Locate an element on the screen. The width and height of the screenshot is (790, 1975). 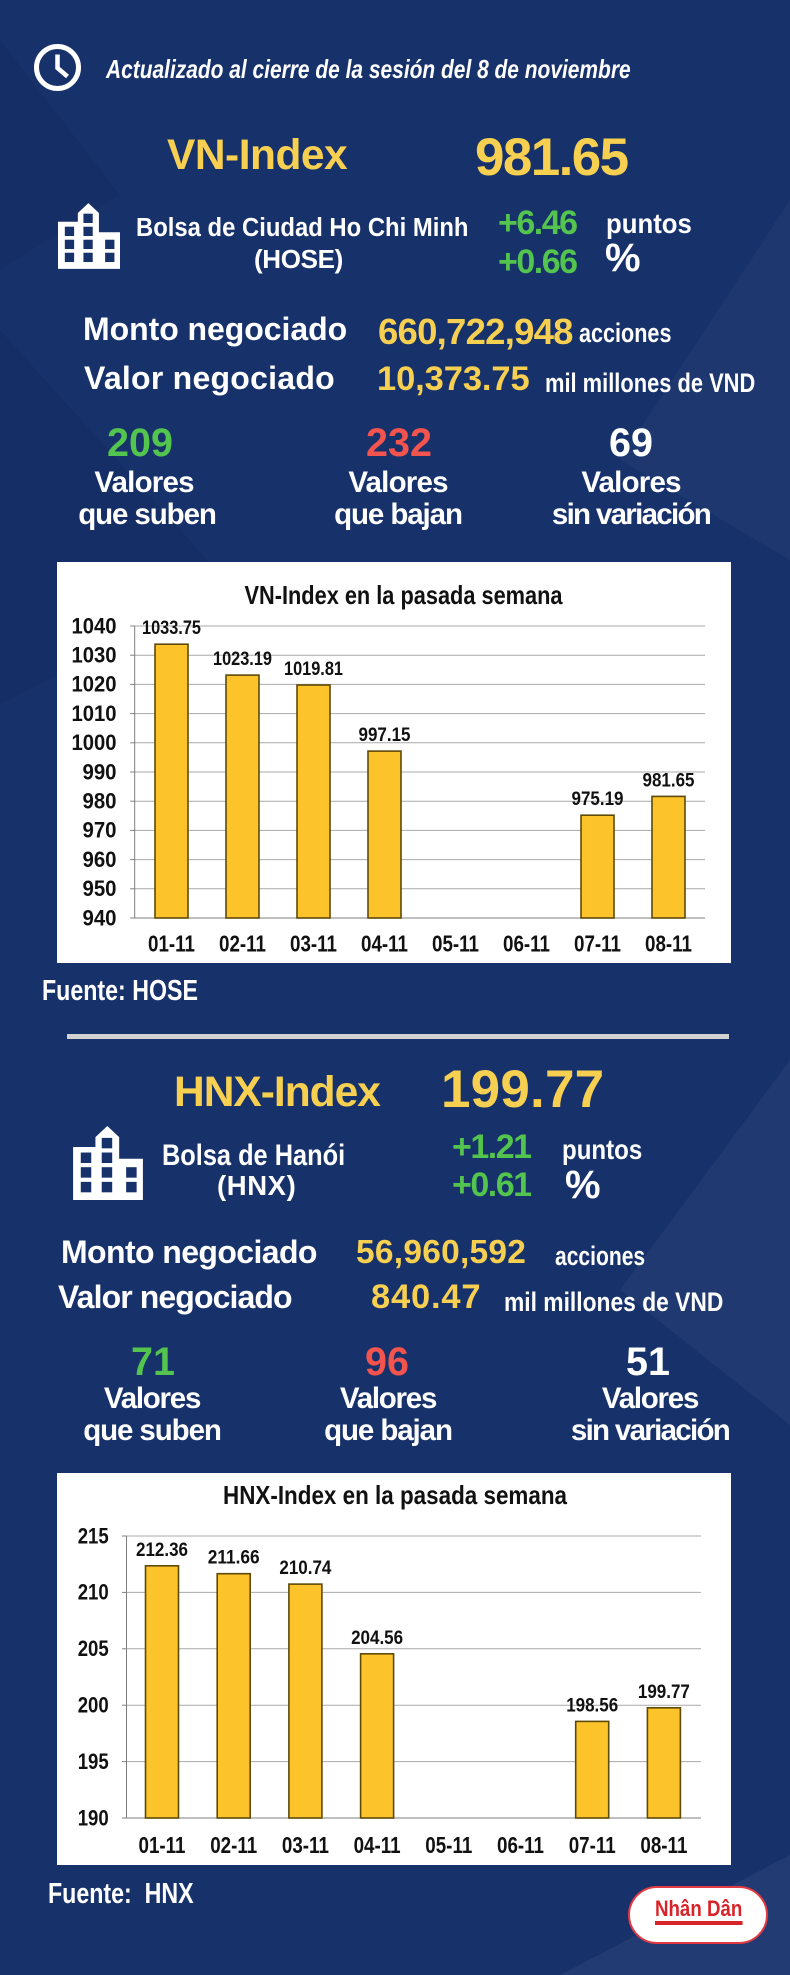
svg-text: 1019.81 is located at coordinates (313, 669).